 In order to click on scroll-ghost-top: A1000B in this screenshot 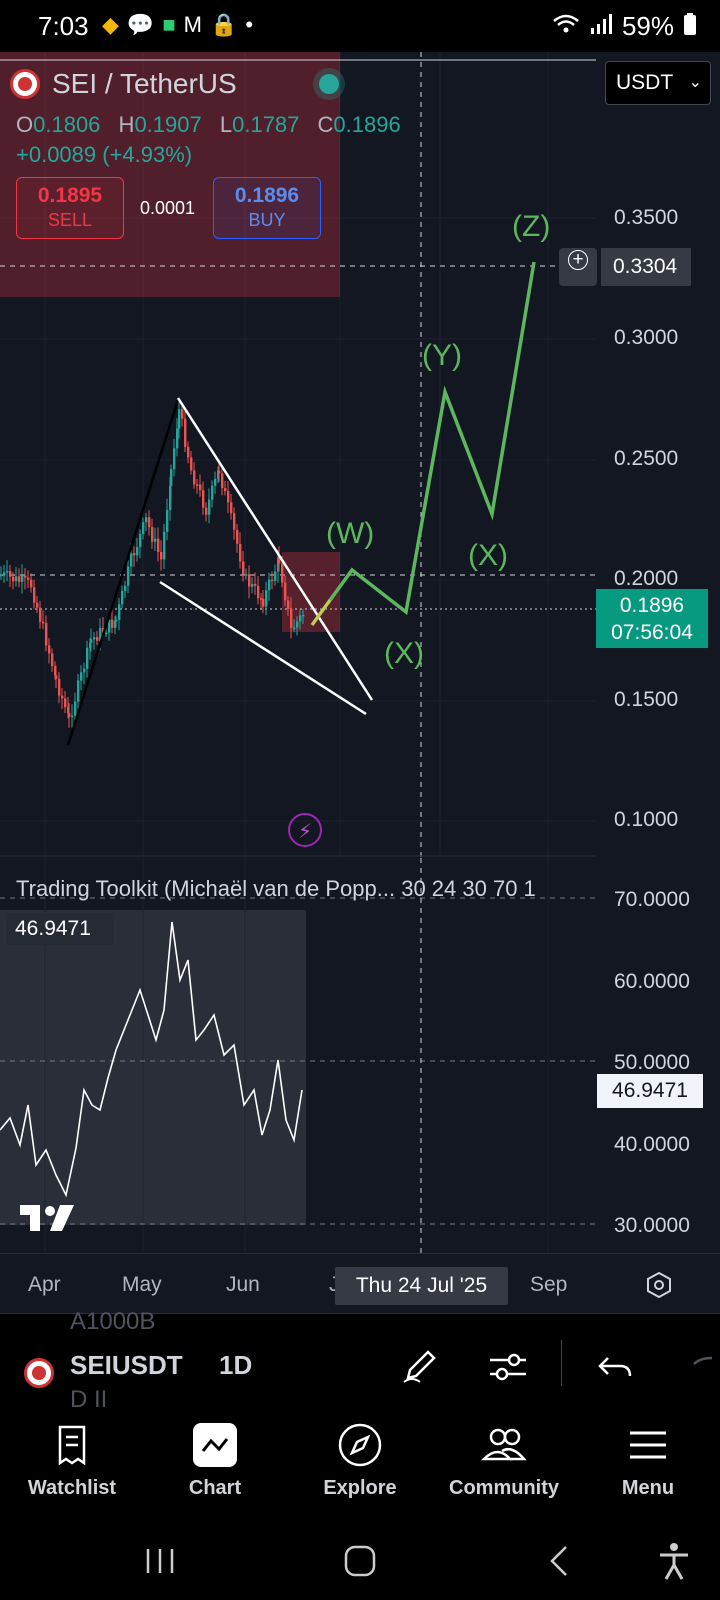, I will do `click(113, 1321)`.